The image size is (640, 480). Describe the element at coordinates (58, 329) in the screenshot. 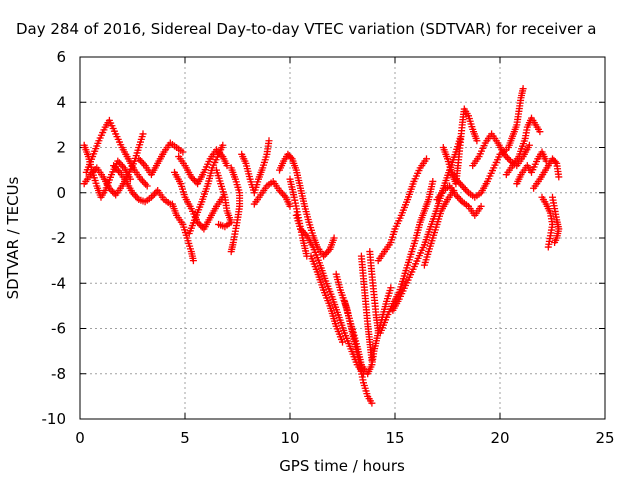

I see `y-tick-label: -6` at that location.